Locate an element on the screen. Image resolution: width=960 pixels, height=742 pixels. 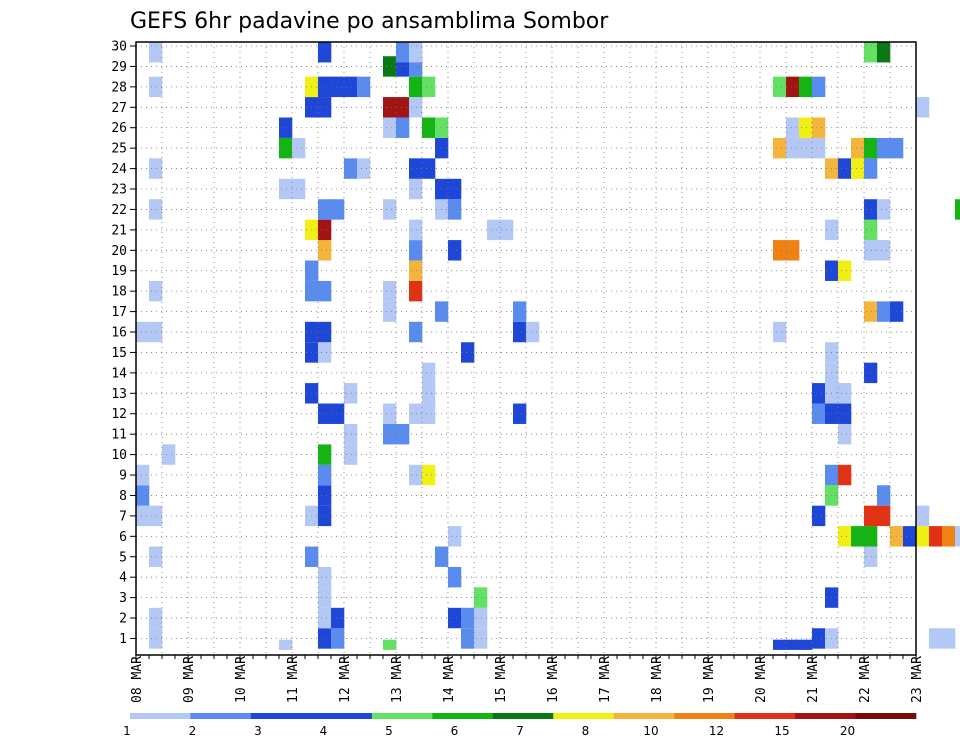
y-tick-label: 22 is located at coordinates (119, 210).